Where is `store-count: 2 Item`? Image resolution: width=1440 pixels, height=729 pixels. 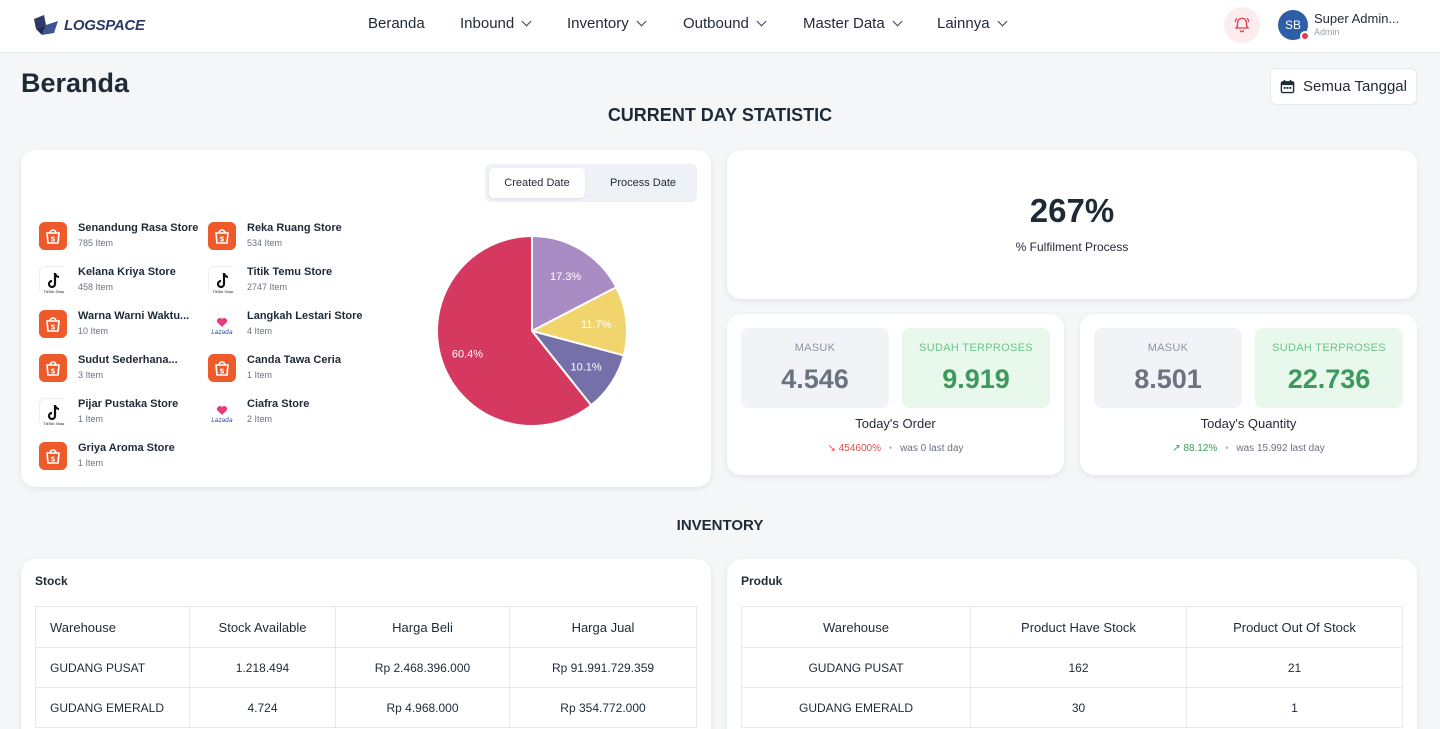 store-count: 2 Item is located at coordinates (260, 419).